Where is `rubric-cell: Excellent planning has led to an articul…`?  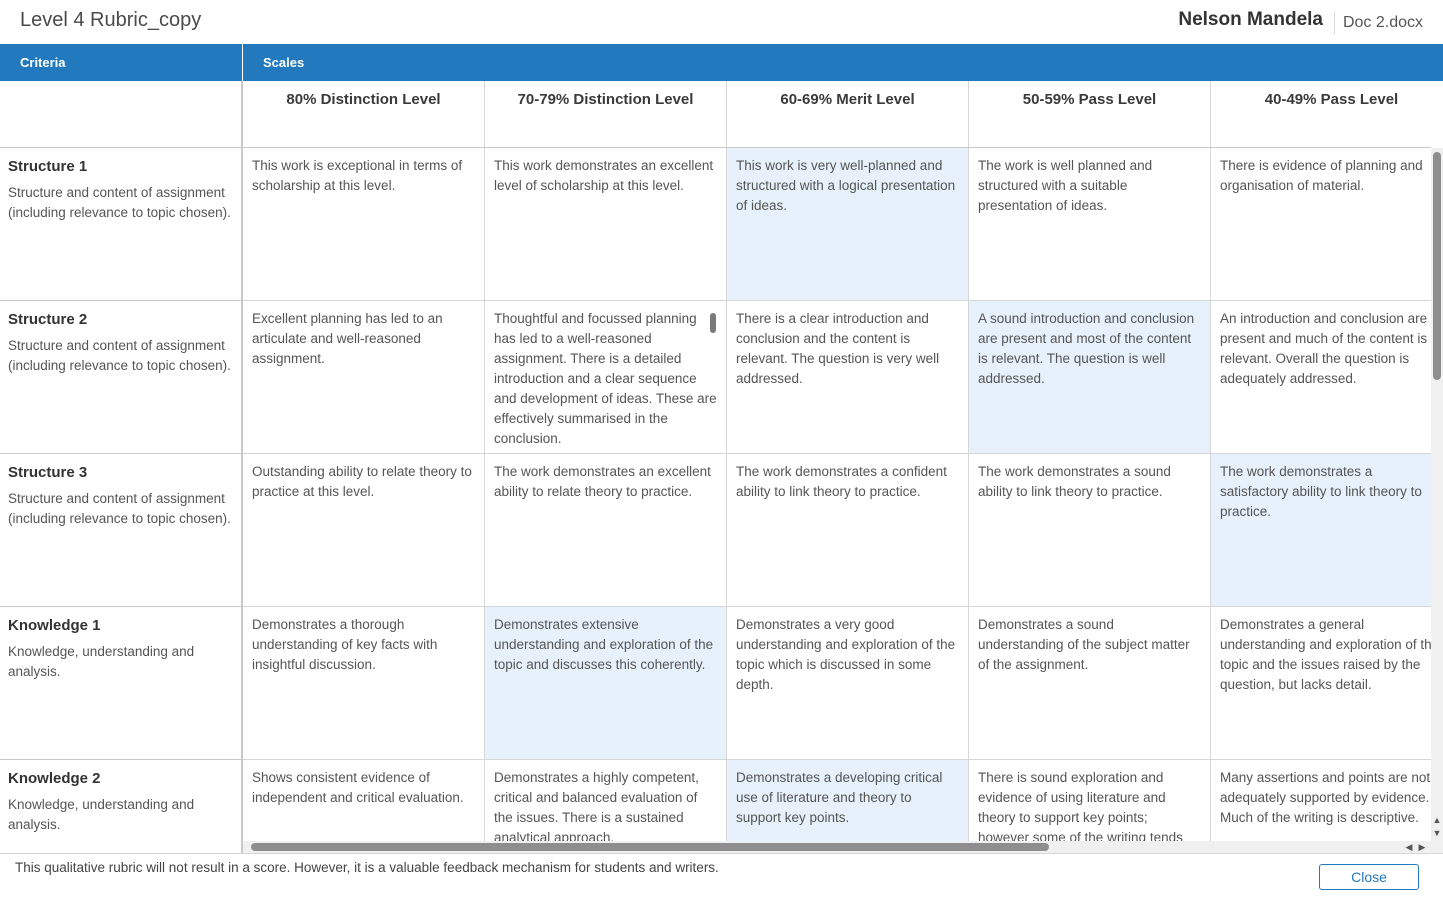
rubric-cell: Excellent planning has led to an articul… is located at coordinates (364, 377).